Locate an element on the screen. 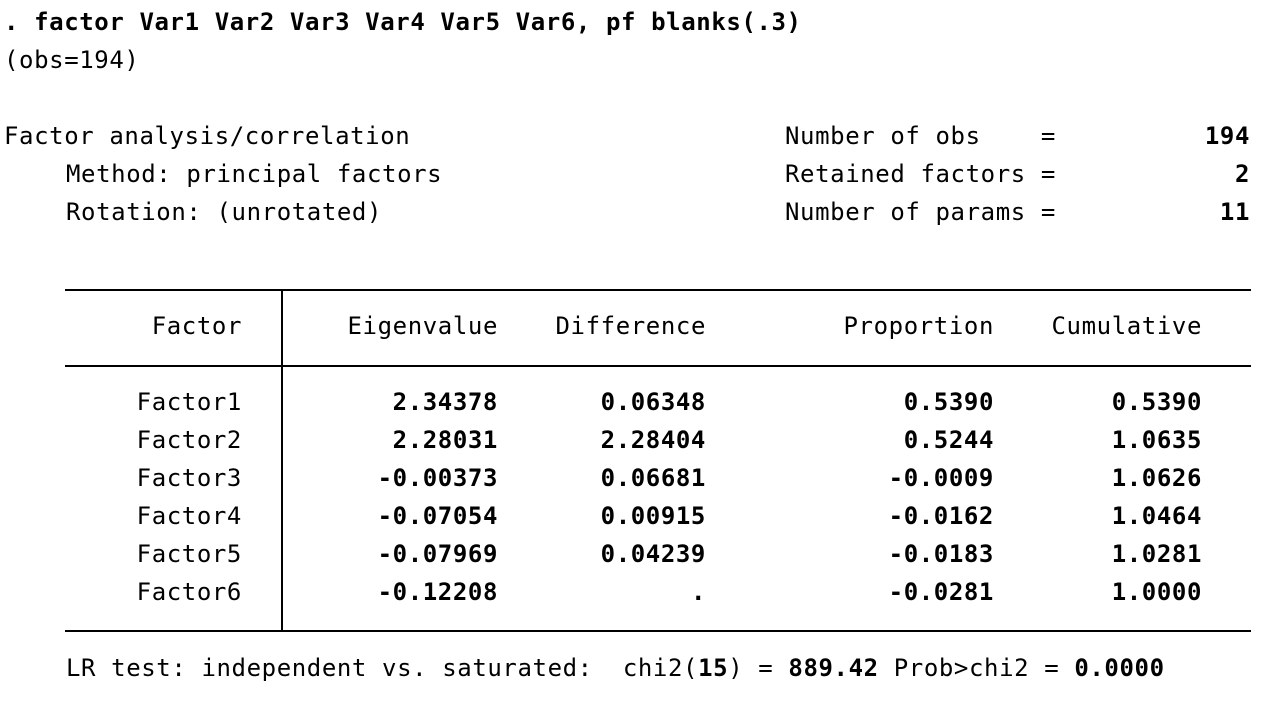 The height and width of the screenshot is (702, 1282). cell-eigenvalue: -0.00373 is located at coordinates (437, 478).